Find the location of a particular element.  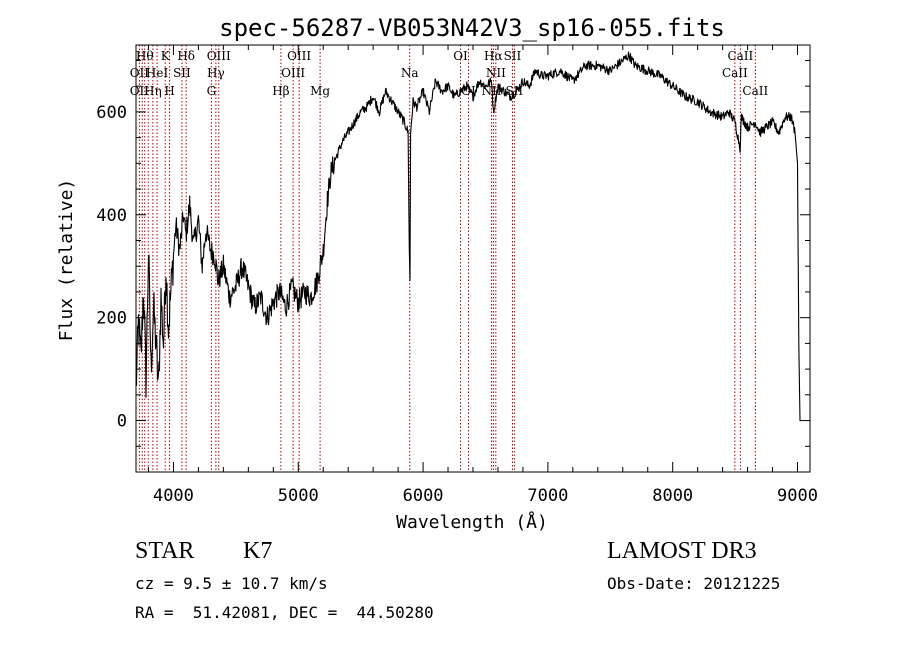

line-label-11: SII is located at coordinates (182, 73).